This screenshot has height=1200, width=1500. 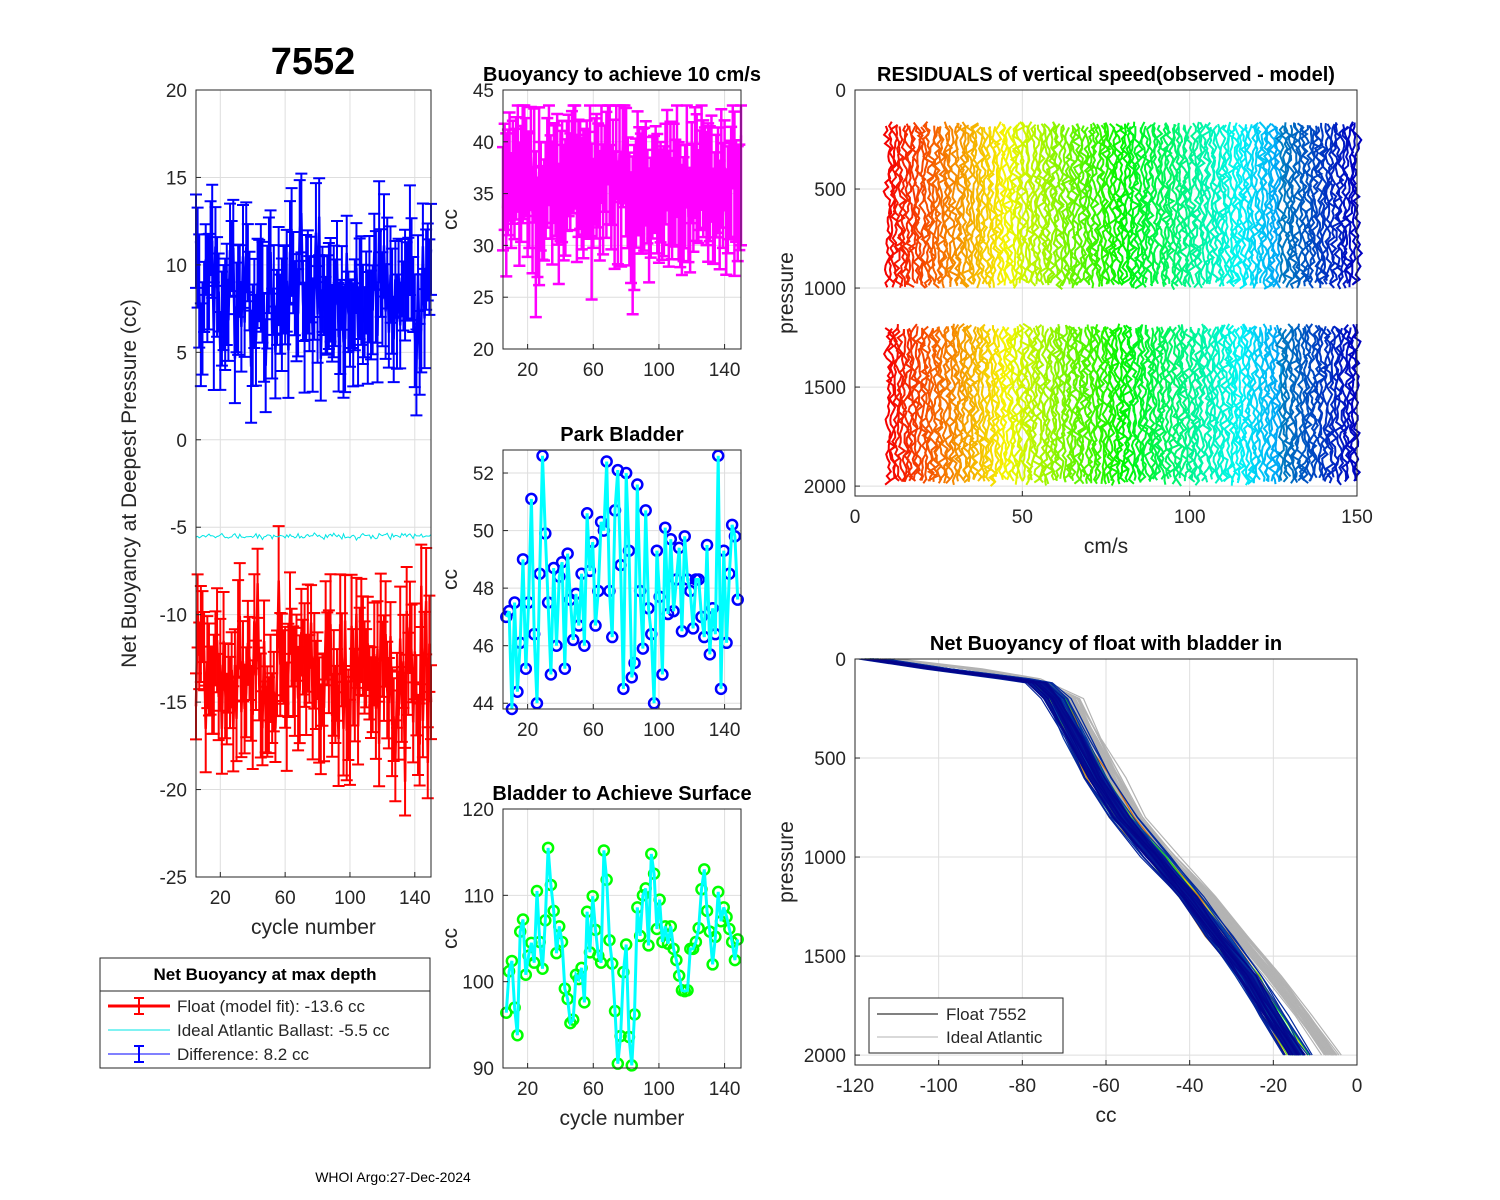 What do you see at coordinates (313, 483) in the screenshot?
I see `net-buoyancy-axes-frame` at bounding box center [313, 483].